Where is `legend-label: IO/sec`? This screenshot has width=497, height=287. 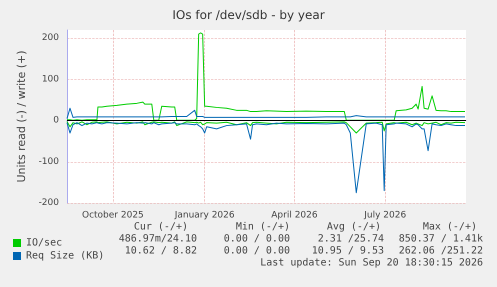
legend-label: IO/sec is located at coordinates (44, 243).